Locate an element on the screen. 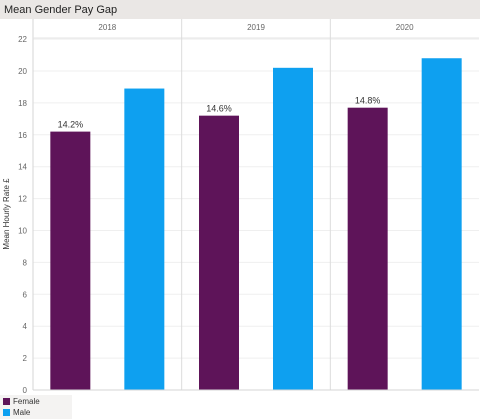 Image resolution: width=480 pixels, height=419 pixels. y-tick-label: 22 is located at coordinates (22, 39).